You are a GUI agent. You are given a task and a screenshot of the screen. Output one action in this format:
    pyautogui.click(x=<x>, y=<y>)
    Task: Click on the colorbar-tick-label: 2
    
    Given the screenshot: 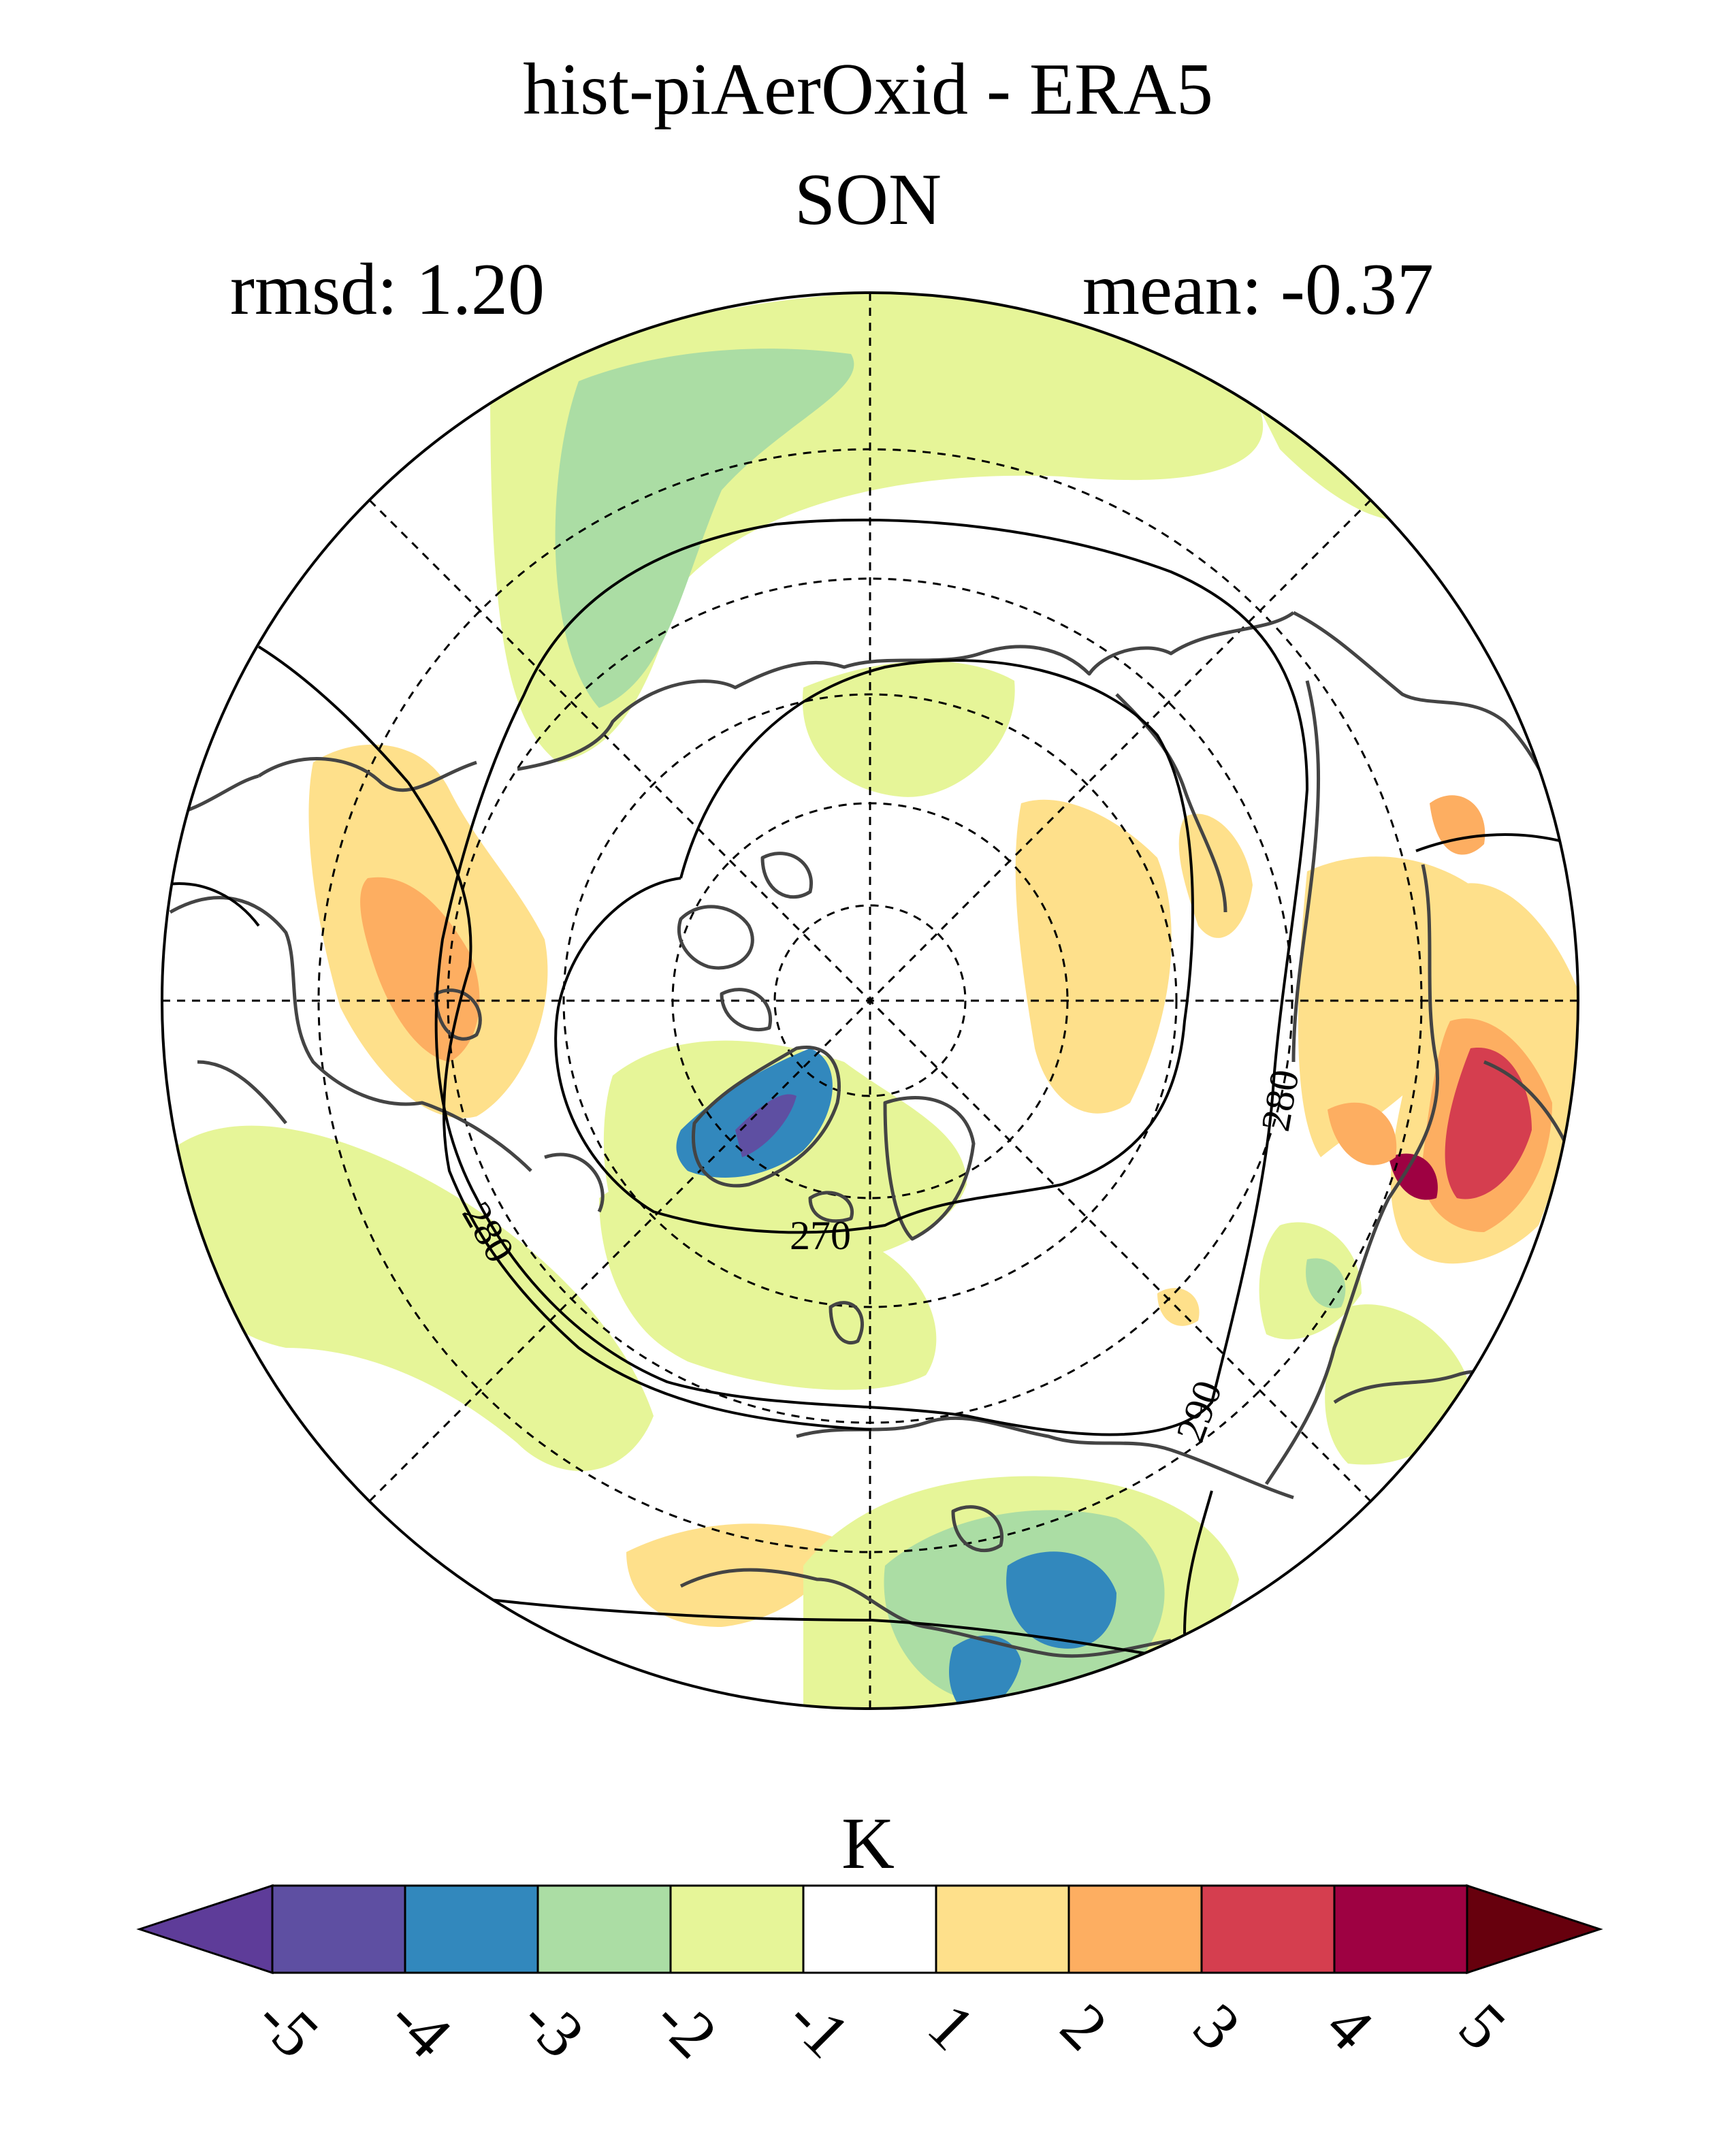 What is the action you would take?
    pyautogui.click(x=1084, y=2026)
    